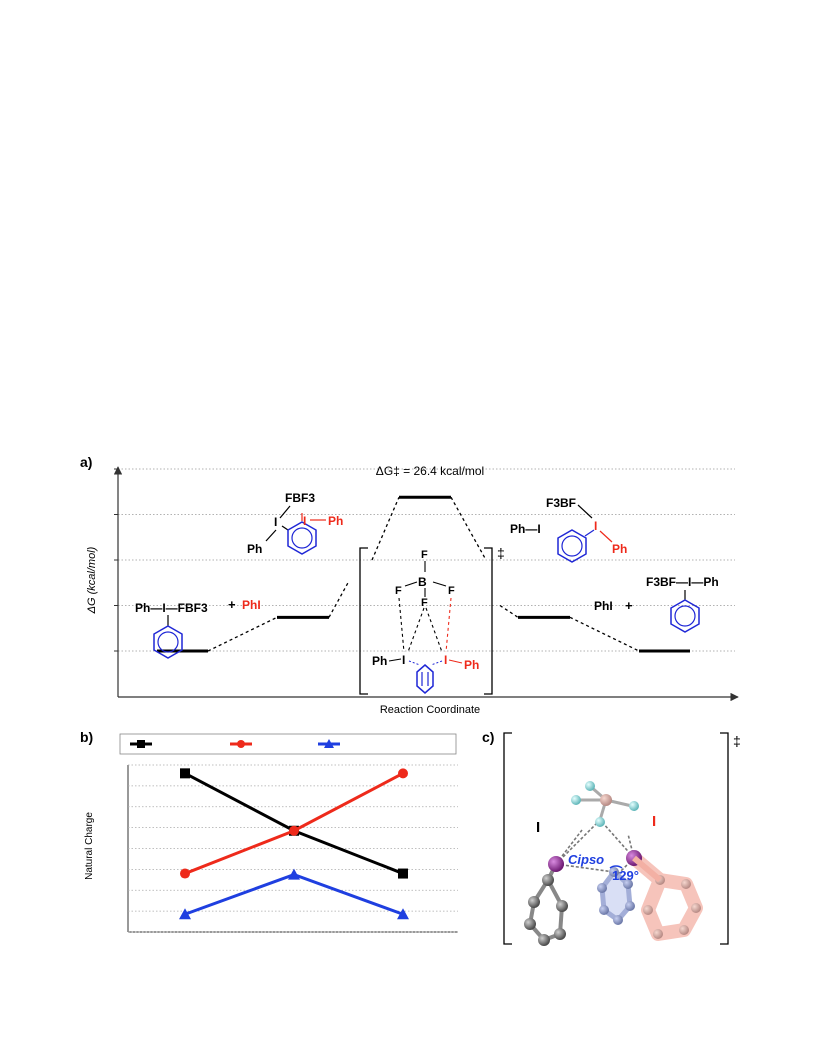  What do you see at coordinates (424, 603) in the screenshot?
I see `ts-f-bottom: F` at bounding box center [424, 603].